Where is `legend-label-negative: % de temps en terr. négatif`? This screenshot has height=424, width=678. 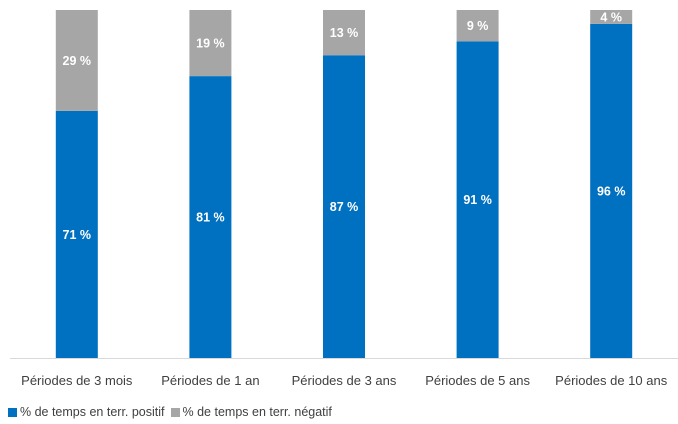
legend-label-negative: % de temps en terr. négatif is located at coordinates (257, 412).